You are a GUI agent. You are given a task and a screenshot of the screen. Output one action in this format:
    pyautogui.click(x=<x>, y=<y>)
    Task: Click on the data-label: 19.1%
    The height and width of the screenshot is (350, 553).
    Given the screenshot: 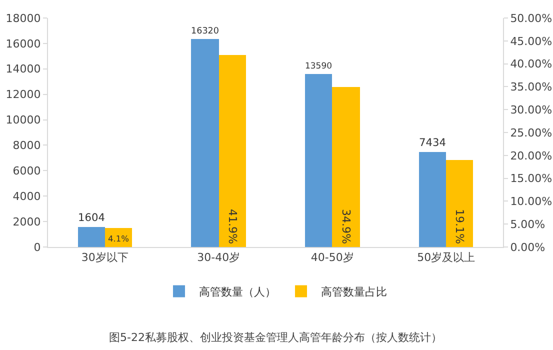 What is the action you would take?
    pyautogui.click(x=459, y=226)
    